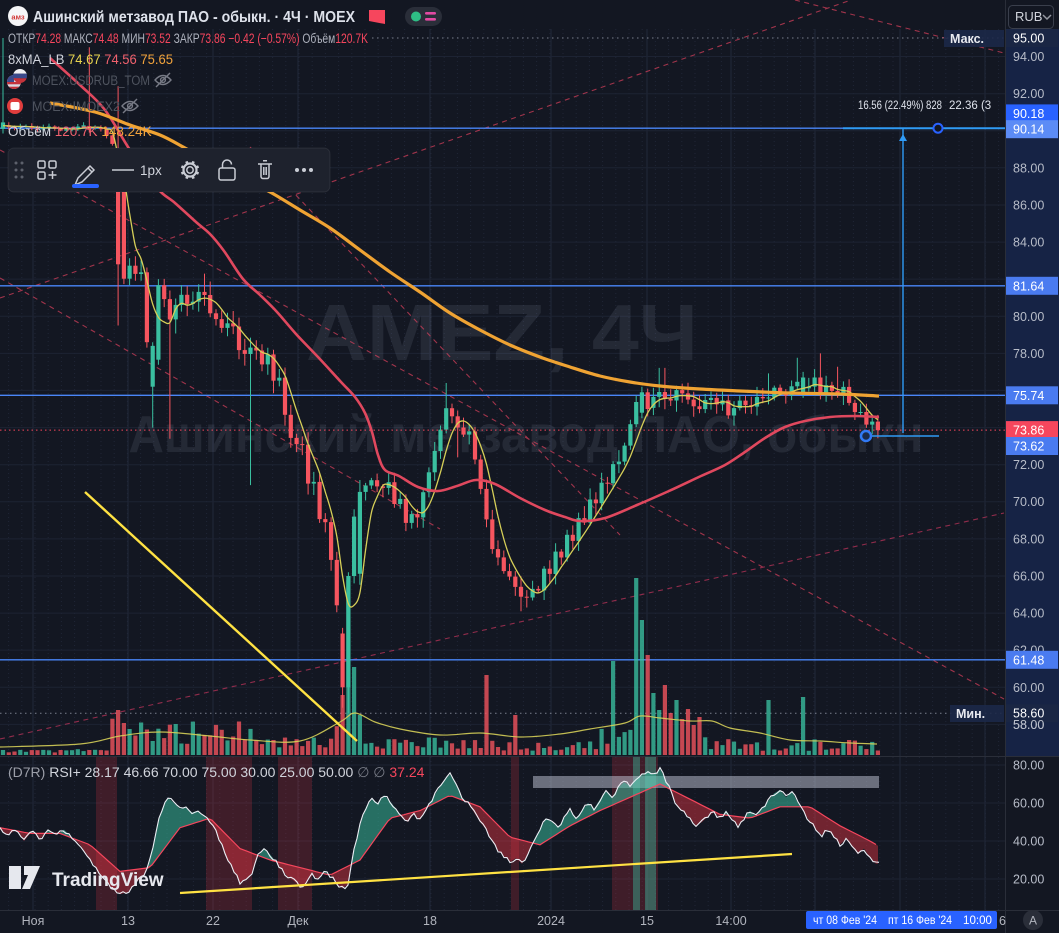 The image size is (1059, 933). What do you see at coordinates (1028, 206) in the screenshot?
I see `svg-text: 86.00` at bounding box center [1028, 206].